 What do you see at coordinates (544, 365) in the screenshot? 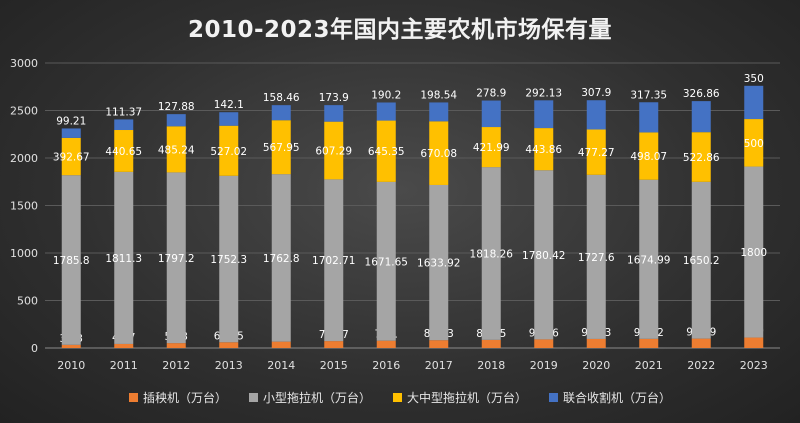
I see `x-tick-label: 2019` at bounding box center [544, 365].